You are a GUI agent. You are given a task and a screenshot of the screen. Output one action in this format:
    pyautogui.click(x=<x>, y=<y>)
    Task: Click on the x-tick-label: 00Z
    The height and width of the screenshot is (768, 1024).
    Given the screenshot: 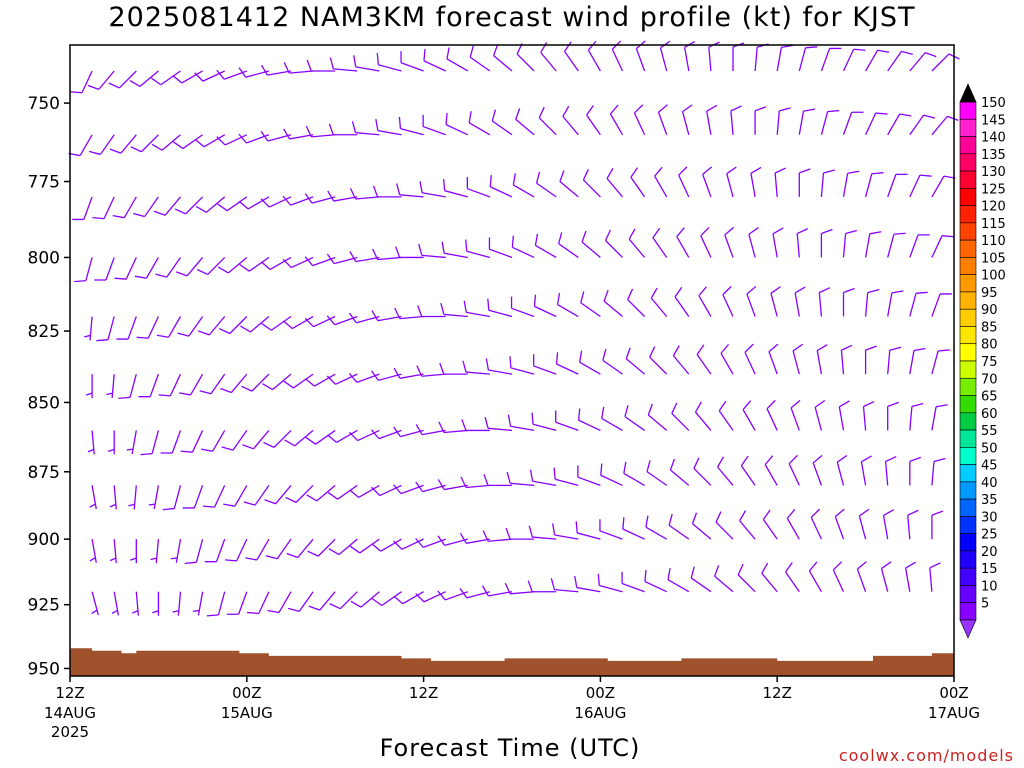 What is the action you would take?
    pyautogui.click(x=246, y=693)
    